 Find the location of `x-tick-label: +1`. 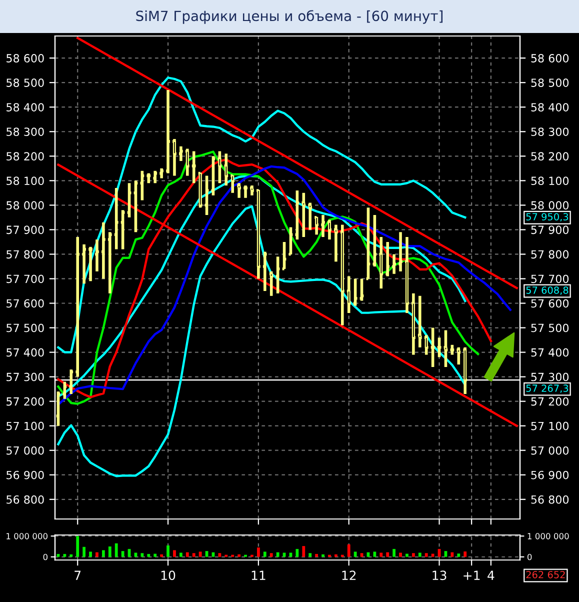

x-tick-label: +1 is located at coordinates (472, 575).